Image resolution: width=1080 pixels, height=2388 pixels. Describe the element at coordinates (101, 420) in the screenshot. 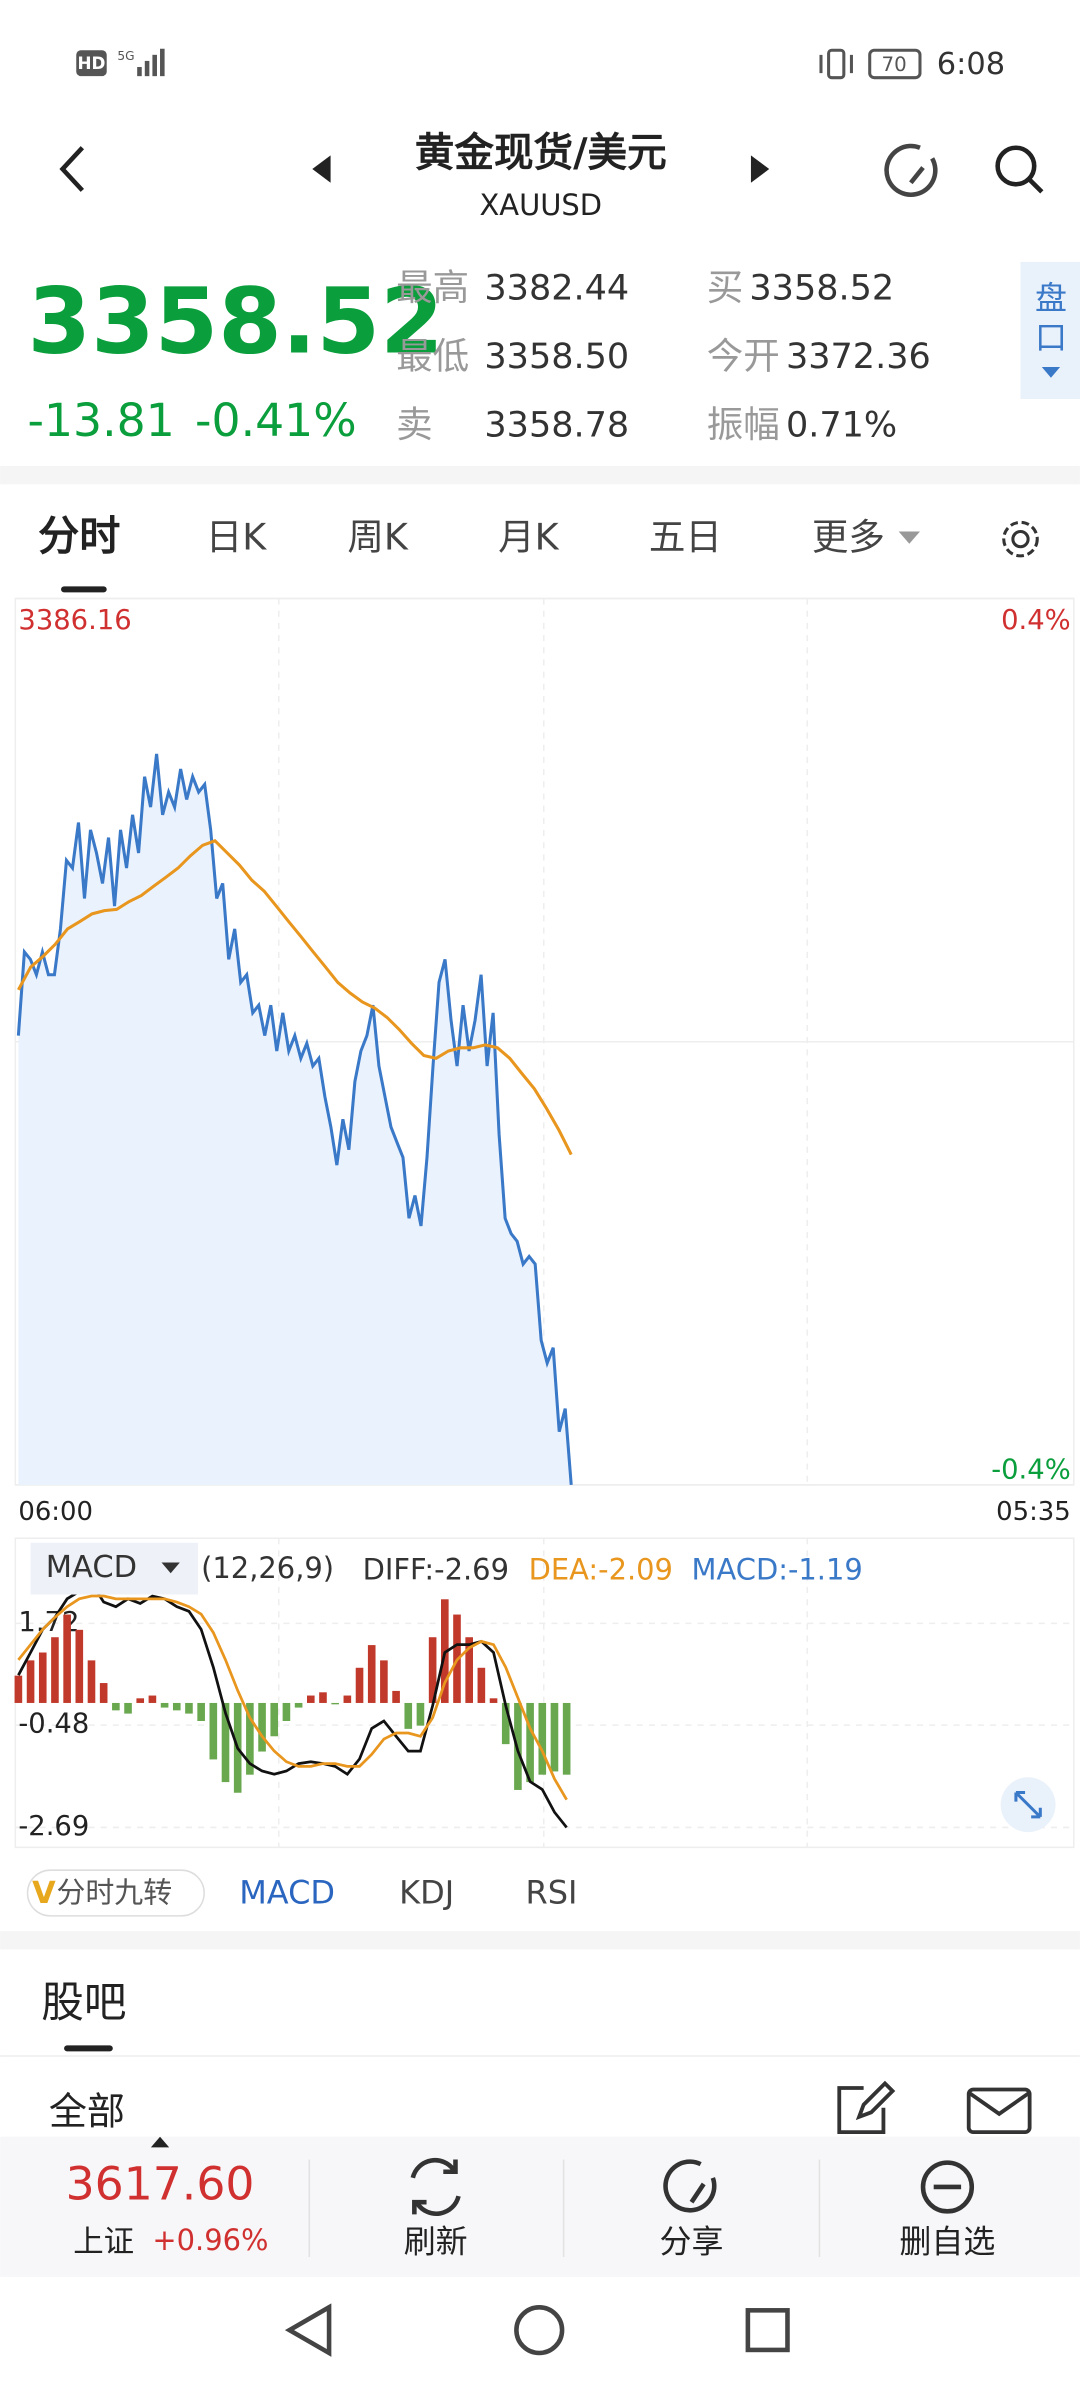

I see `change: -13.81` at that location.